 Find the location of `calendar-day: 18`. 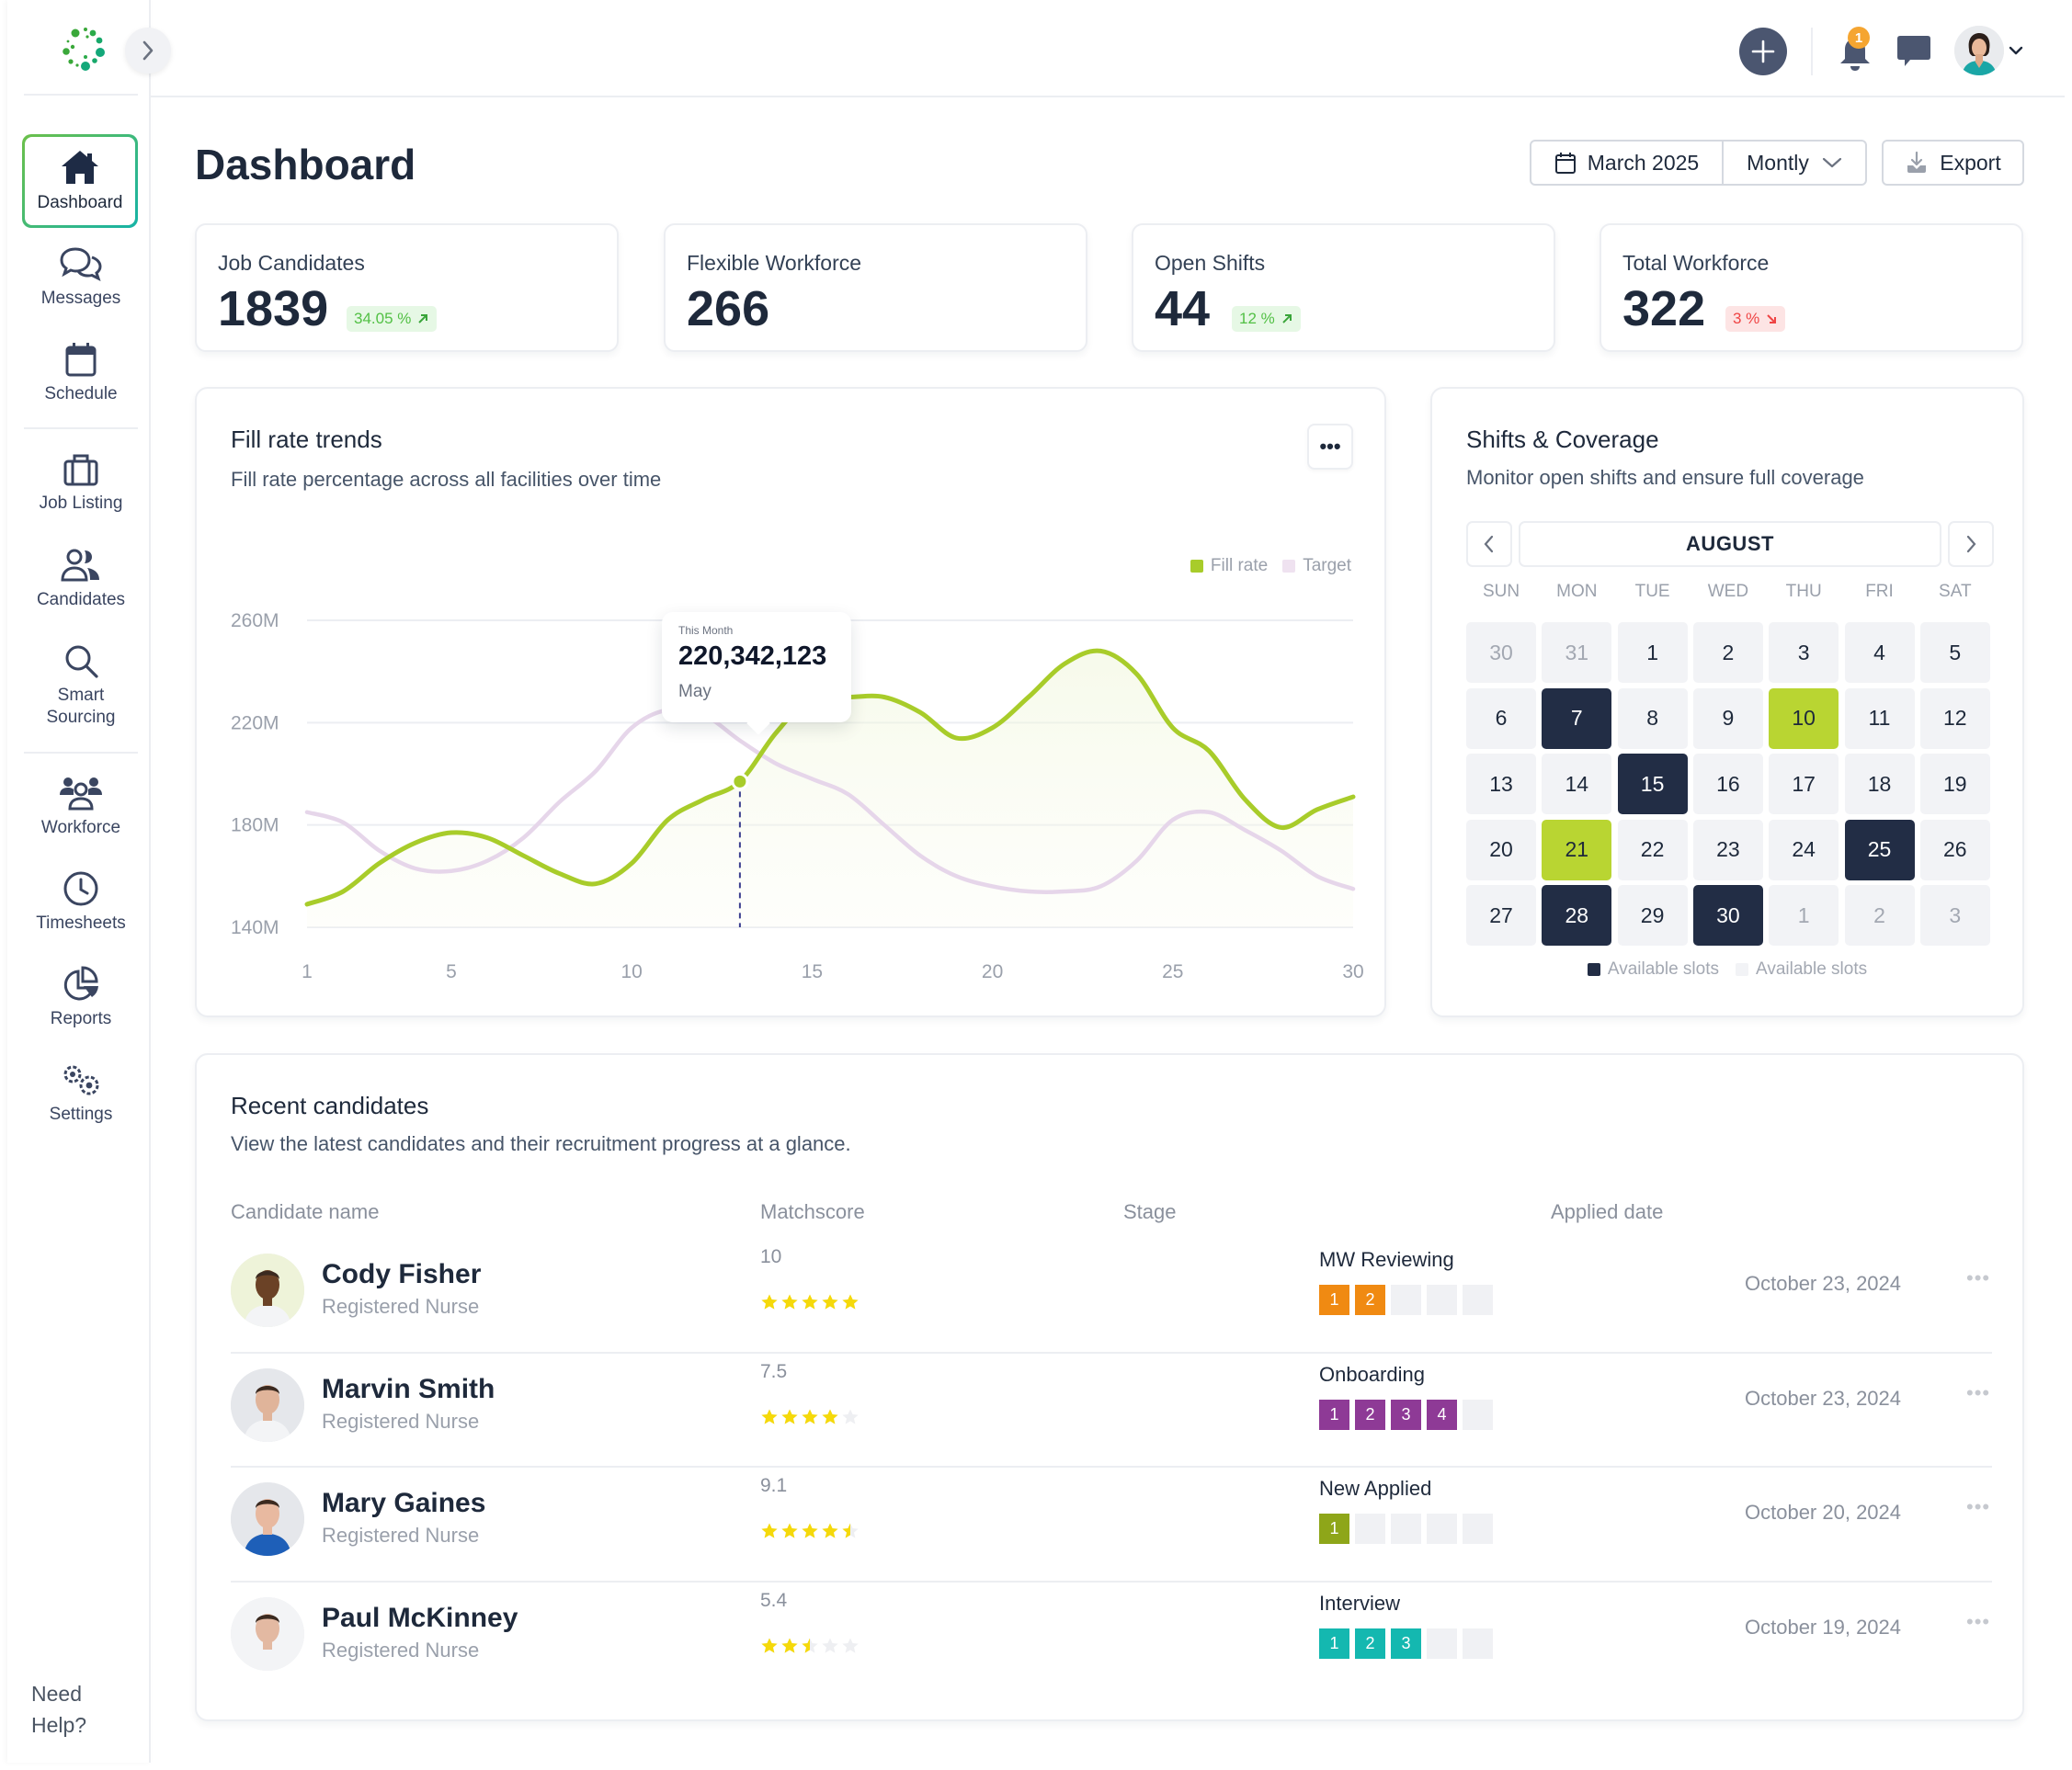

calendar-day: 18 is located at coordinates (1880, 784).